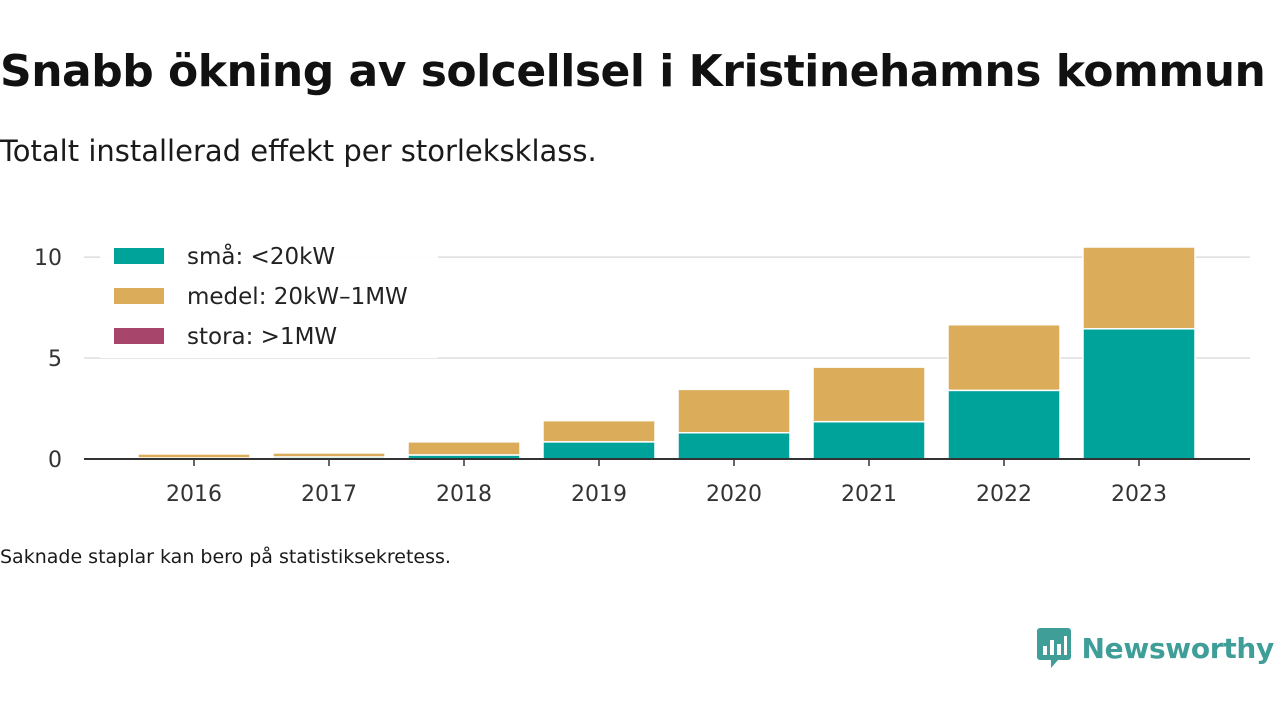 The height and width of the screenshot is (720, 1280). Describe the element at coordinates (1178, 648) in the screenshot. I see `brand-name: Newsworthy` at that location.